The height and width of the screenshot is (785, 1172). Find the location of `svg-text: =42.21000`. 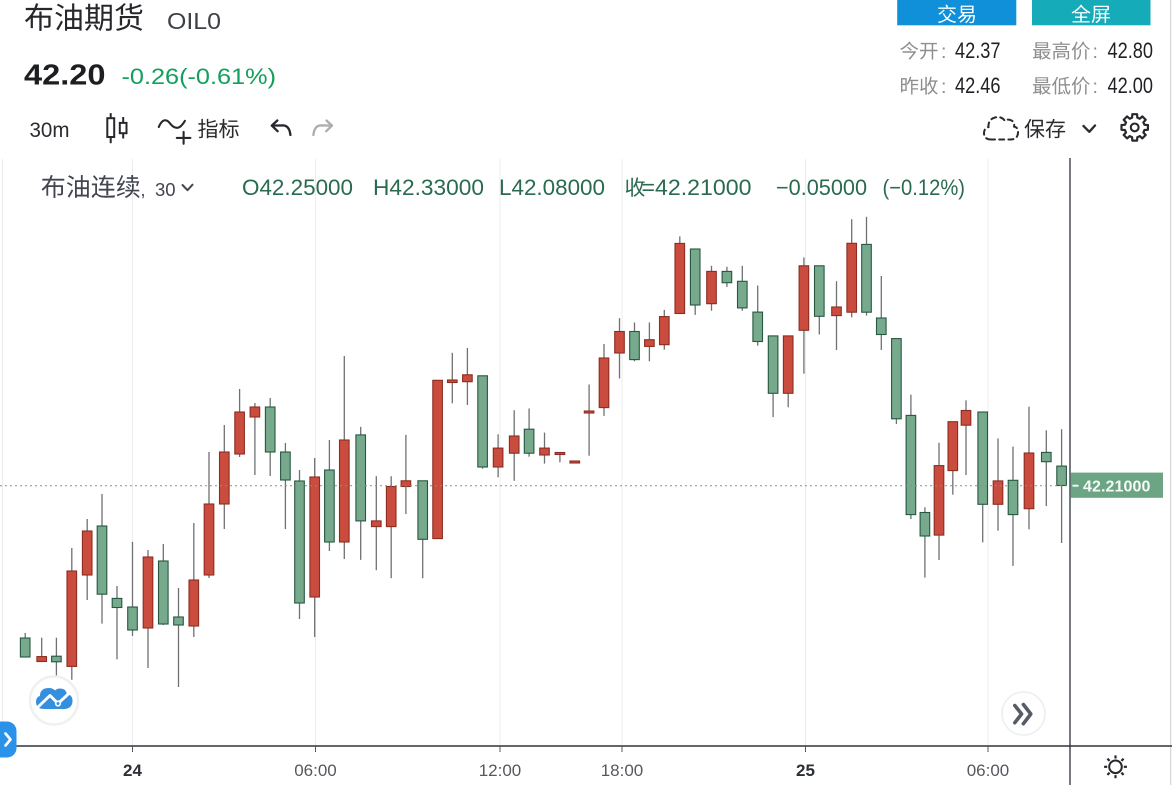

svg-text: =42.21000 is located at coordinates (697, 187).